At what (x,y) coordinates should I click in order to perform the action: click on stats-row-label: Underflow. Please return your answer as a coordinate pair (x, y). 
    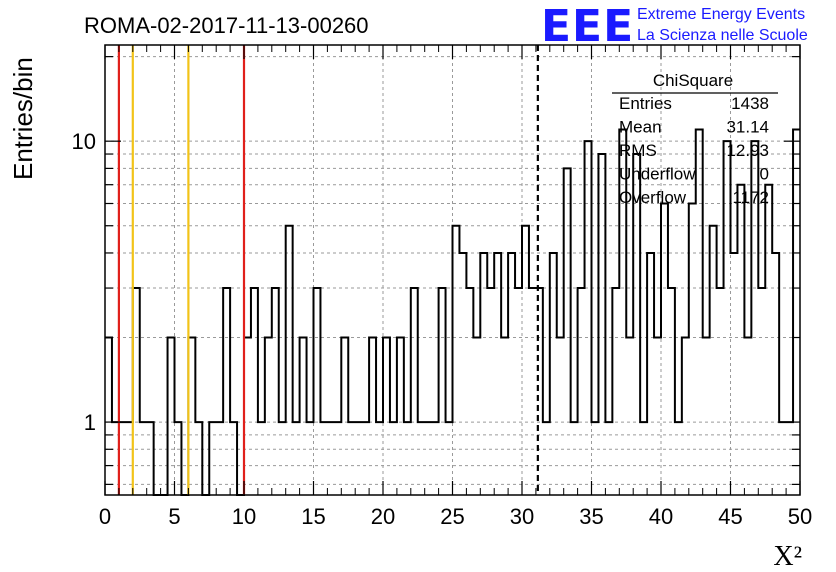
    Looking at the image, I should click on (657, 174).